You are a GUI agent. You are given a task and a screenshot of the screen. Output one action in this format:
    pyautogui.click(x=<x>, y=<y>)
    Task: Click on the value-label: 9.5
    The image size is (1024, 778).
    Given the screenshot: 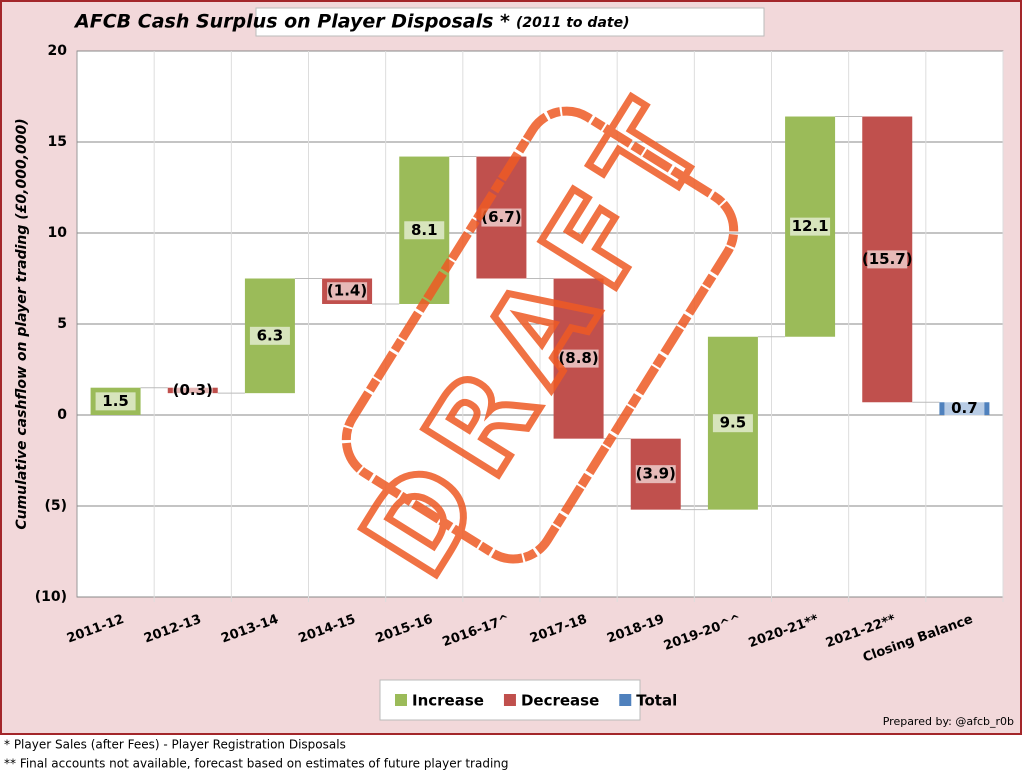 What is the action you would take?
    pyautogui.click(x=733, y=423)
    